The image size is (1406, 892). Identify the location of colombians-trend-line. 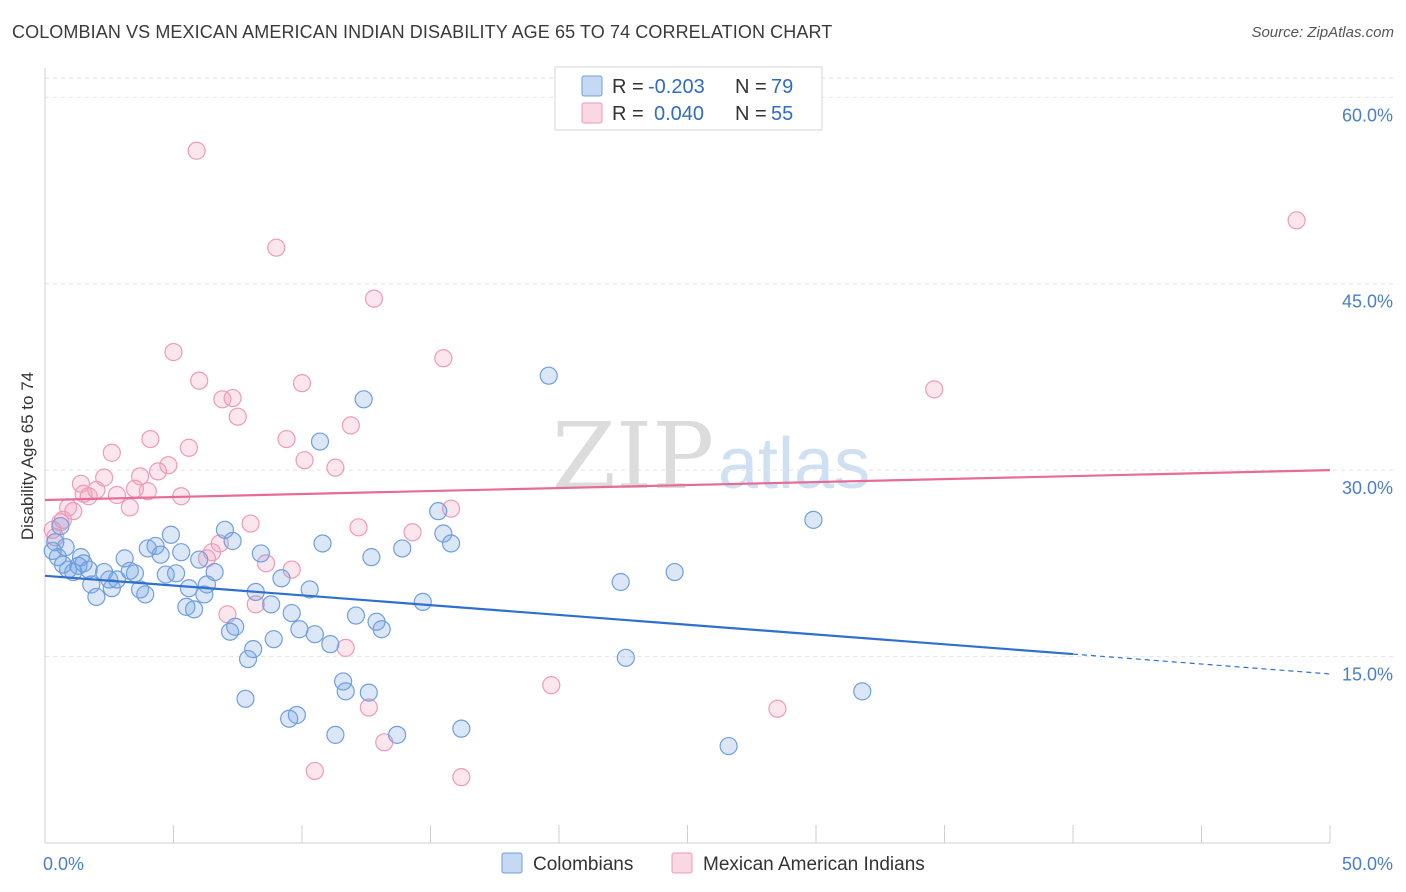
(559, 615).